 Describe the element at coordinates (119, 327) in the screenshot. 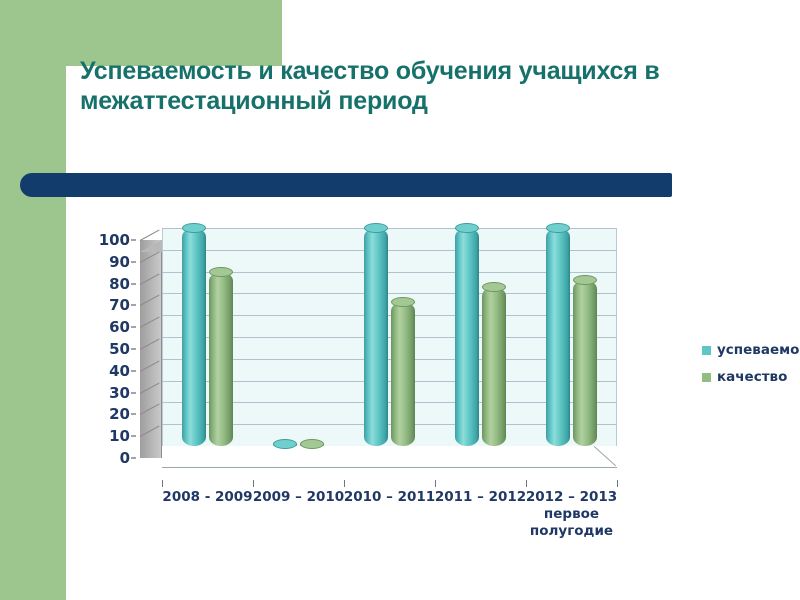

I see `y-axis-label: 60` at that location.